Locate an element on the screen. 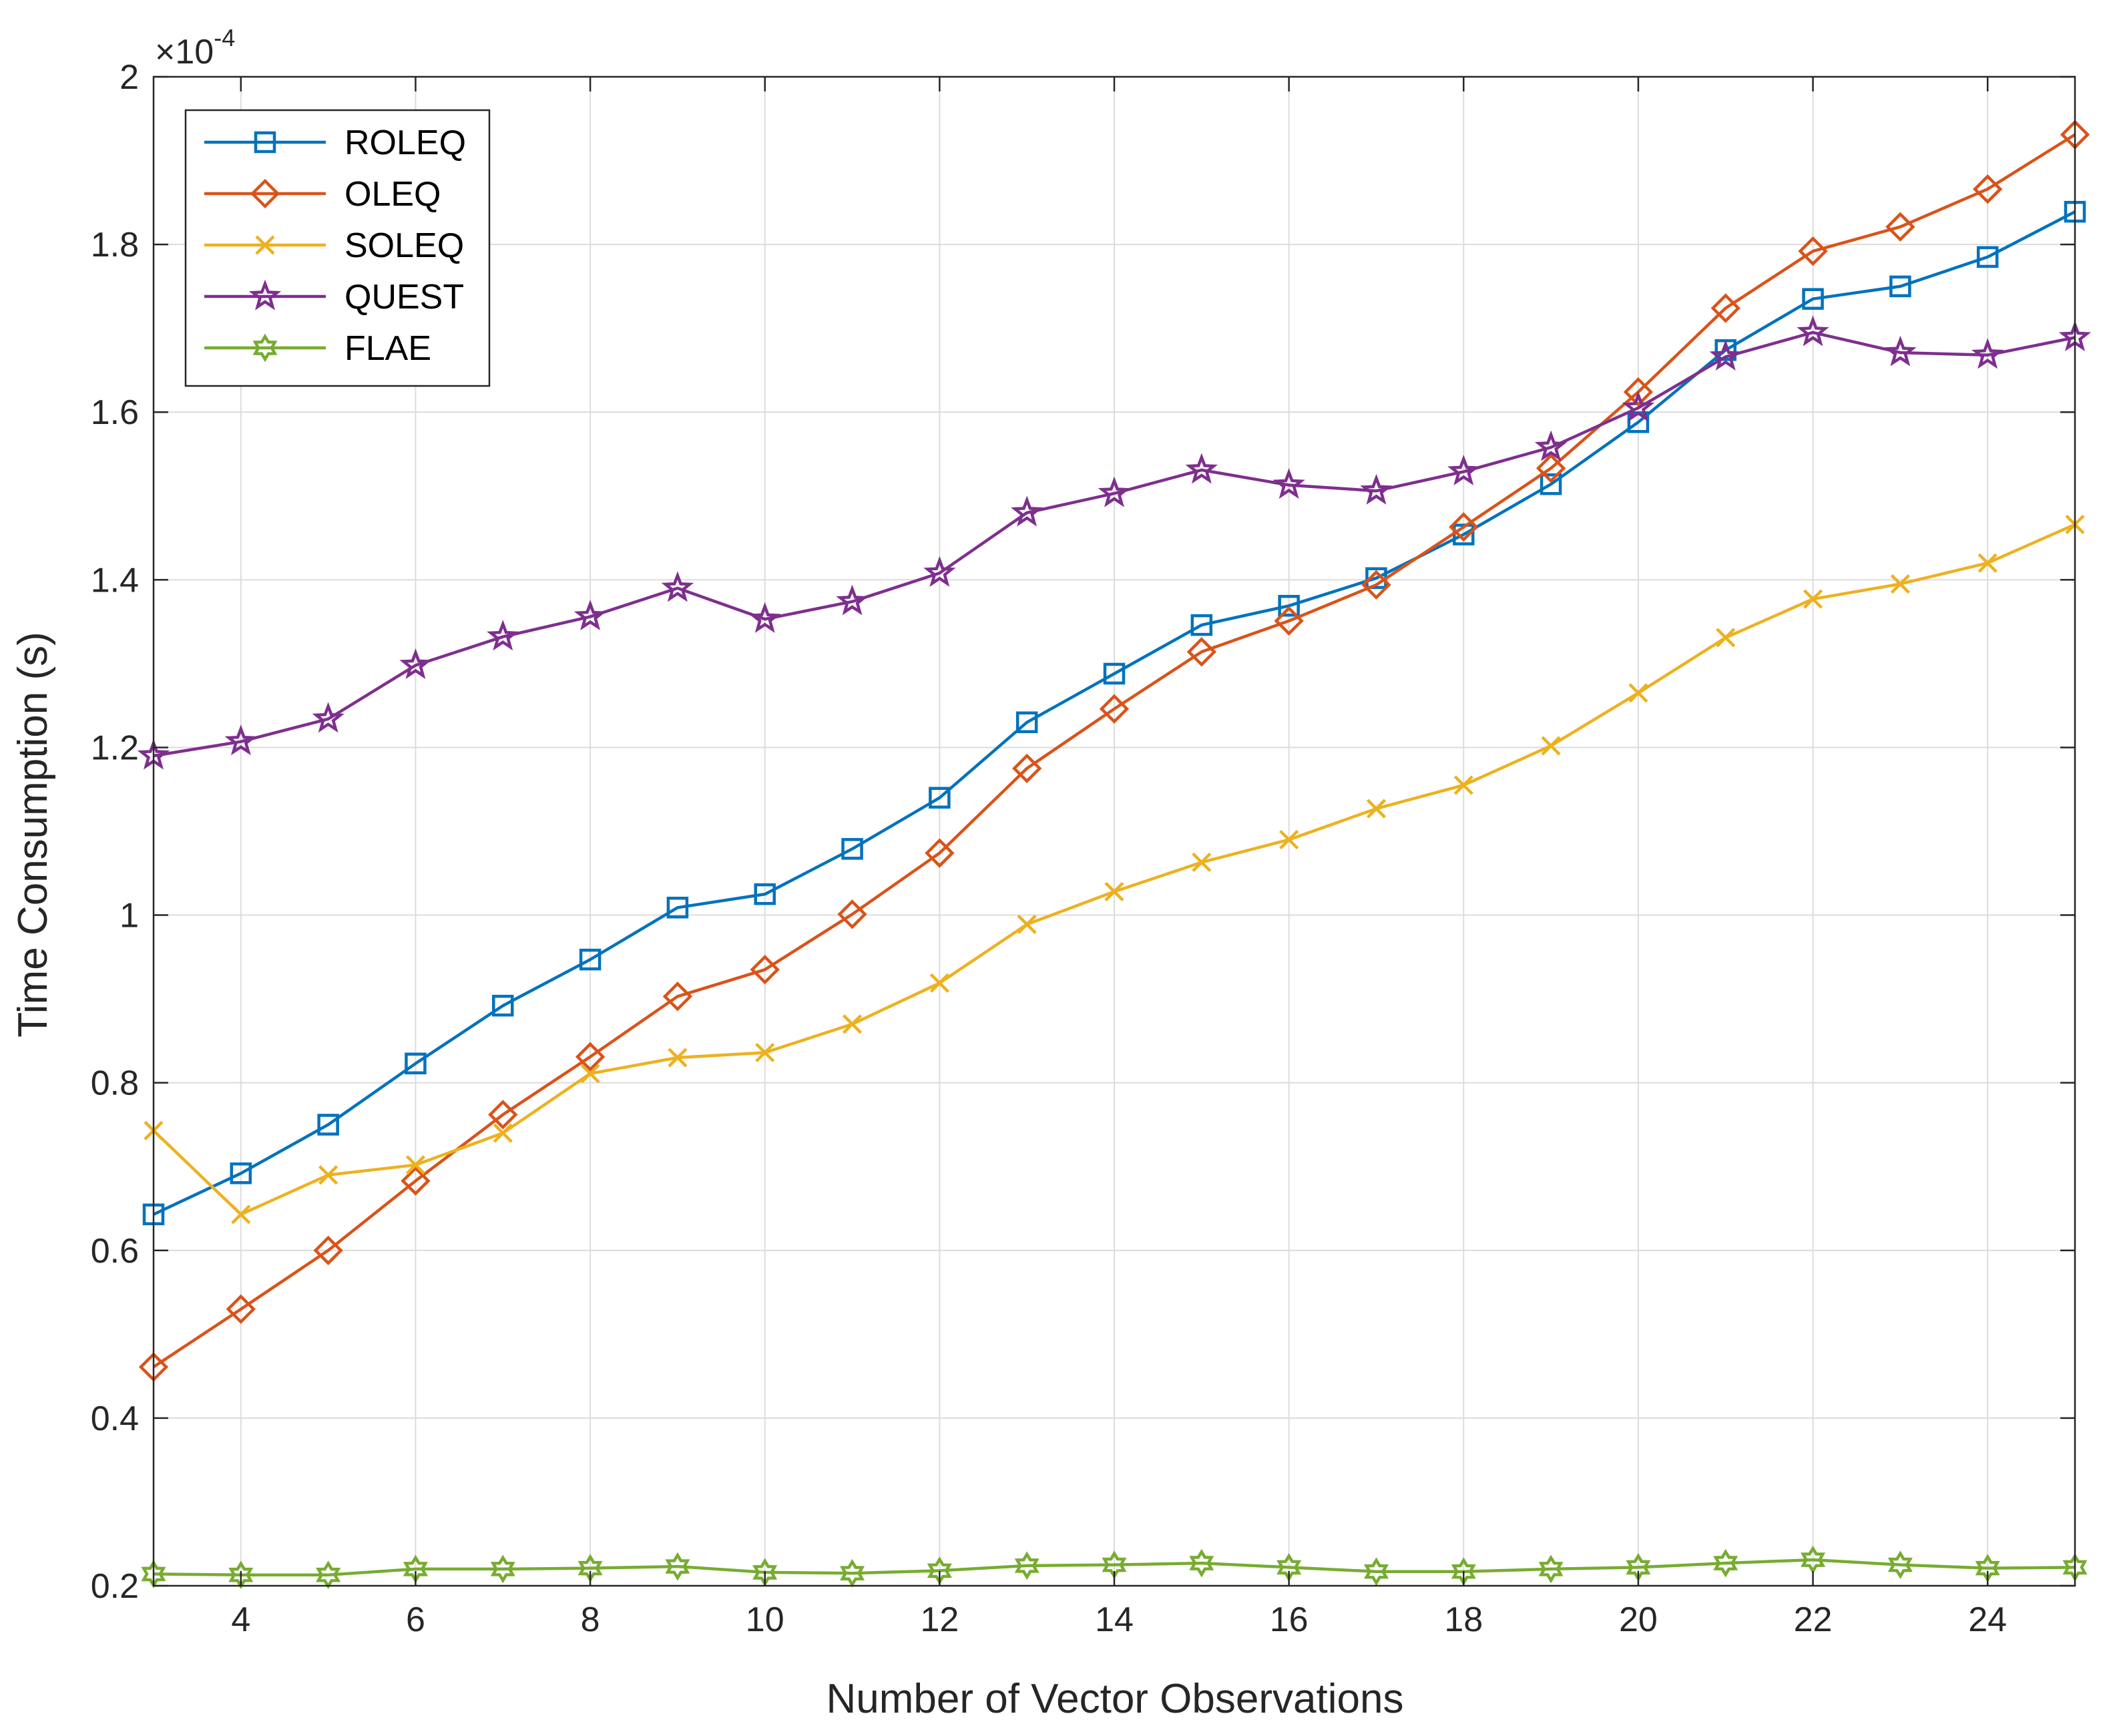 Image resolution: width=2103 pixels, height=1736 pixels. y-tick-label: 1 is located at coordinates (129, 916).